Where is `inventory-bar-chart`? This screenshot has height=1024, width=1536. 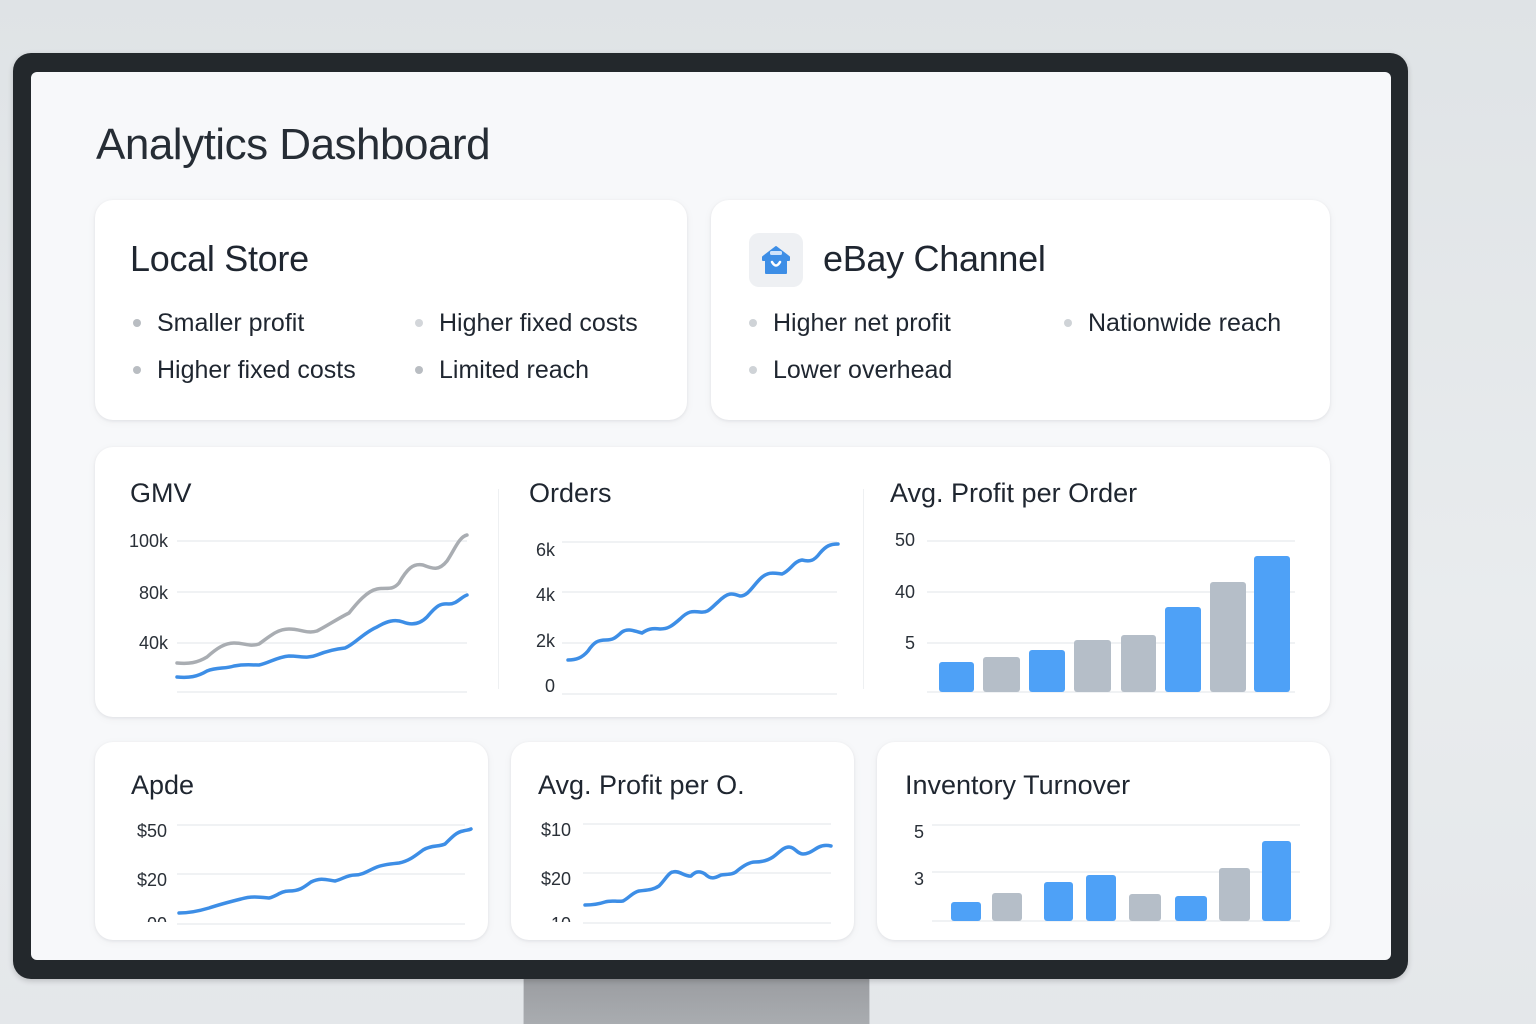
inventory-bar-chart is located at coordinates (1116, 873).